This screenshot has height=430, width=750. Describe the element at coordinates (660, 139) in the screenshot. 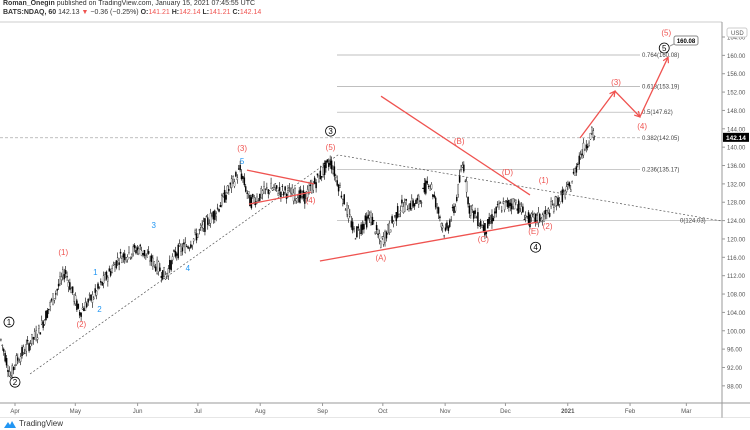

I see `fib-level-label: 0.382(142.05)` at that location.